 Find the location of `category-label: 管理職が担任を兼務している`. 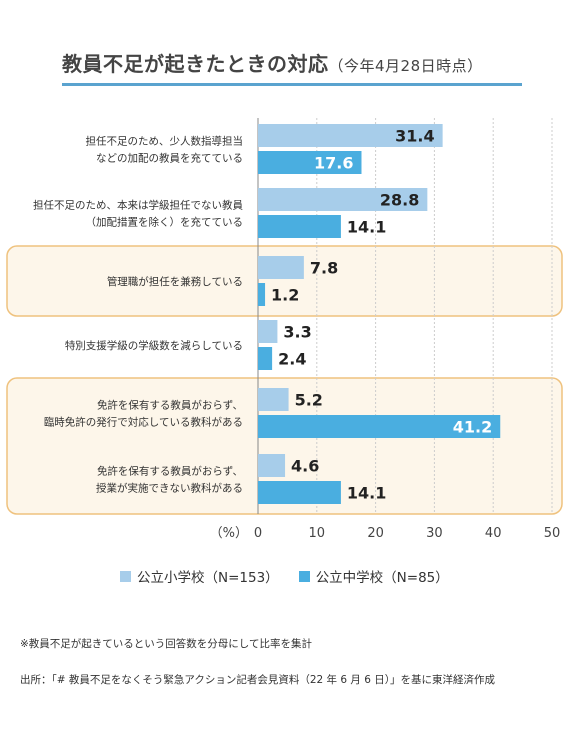

category-label: 管理職が担任を兼務している is located at coordinates (175, 281).